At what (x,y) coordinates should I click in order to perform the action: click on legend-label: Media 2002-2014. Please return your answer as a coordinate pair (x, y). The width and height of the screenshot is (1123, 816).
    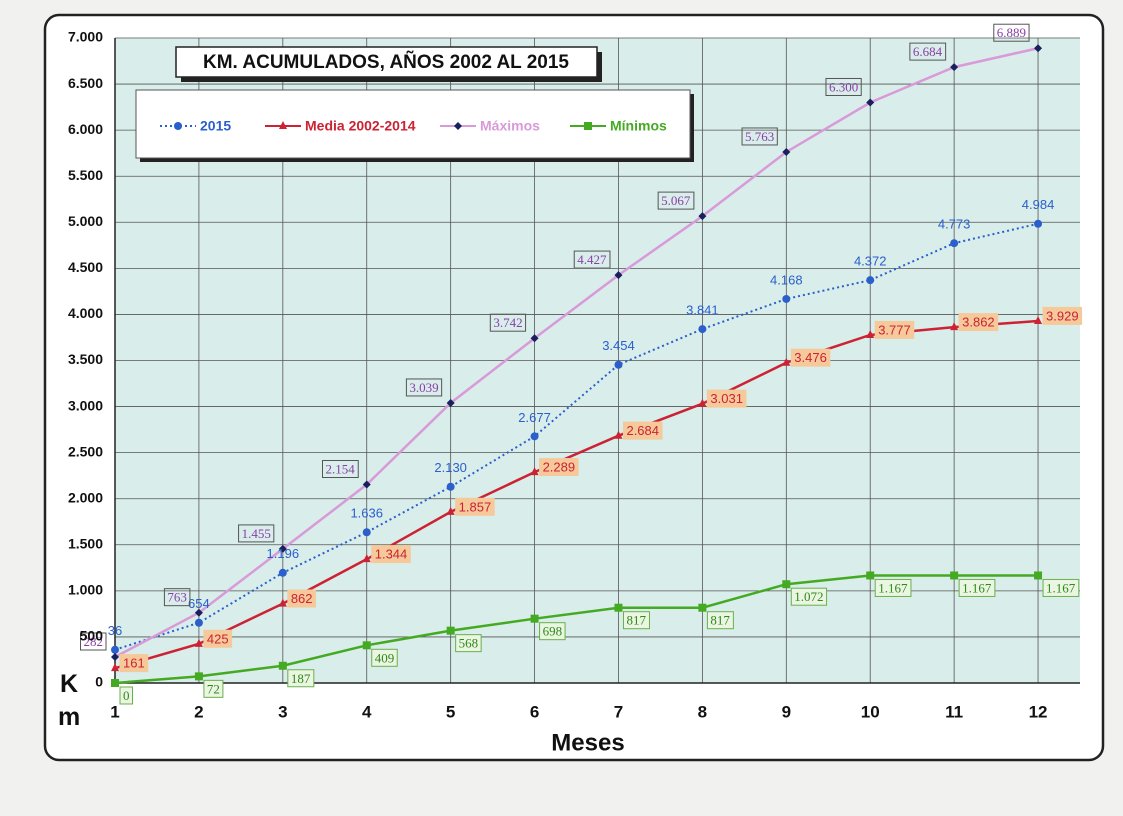
    Looking at the image, I should click on (360, 126).